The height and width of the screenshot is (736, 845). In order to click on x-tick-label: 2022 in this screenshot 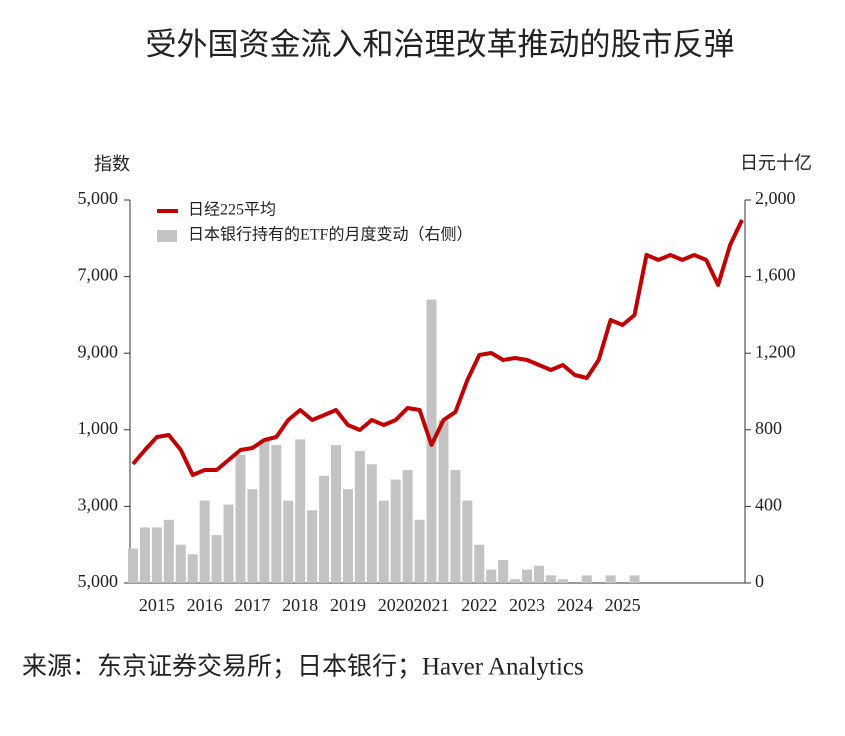, I will do `click(479, 605)`.